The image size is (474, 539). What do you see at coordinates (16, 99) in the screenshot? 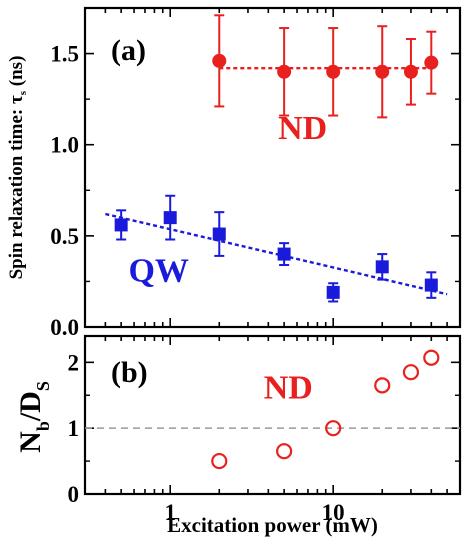
I see `y-axis-title-symbol: τ` at bounding box center [16, 99].